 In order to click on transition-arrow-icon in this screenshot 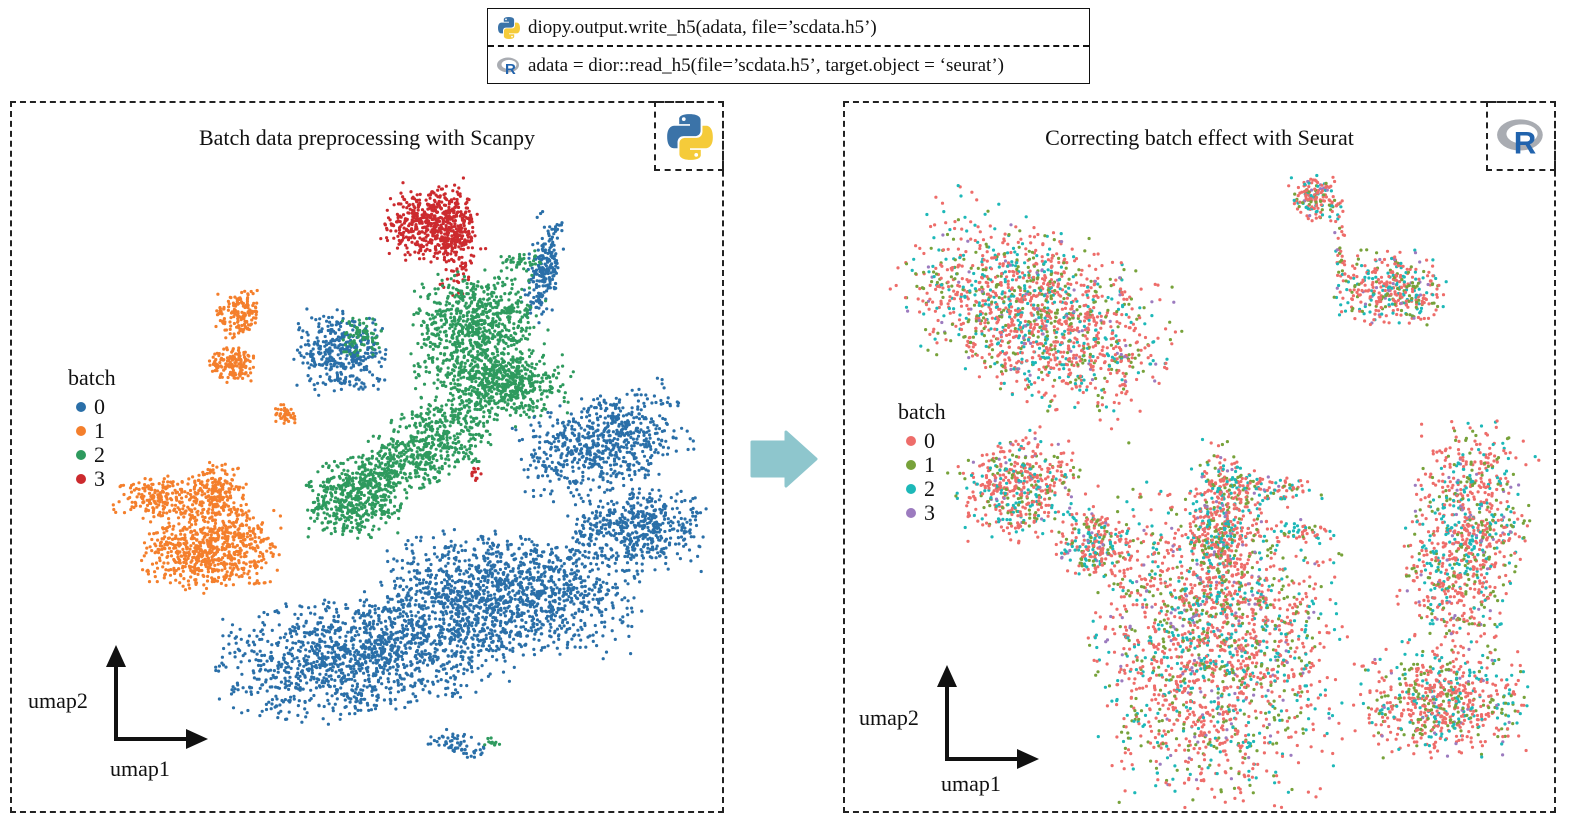, I will do `click(784, 459)`.